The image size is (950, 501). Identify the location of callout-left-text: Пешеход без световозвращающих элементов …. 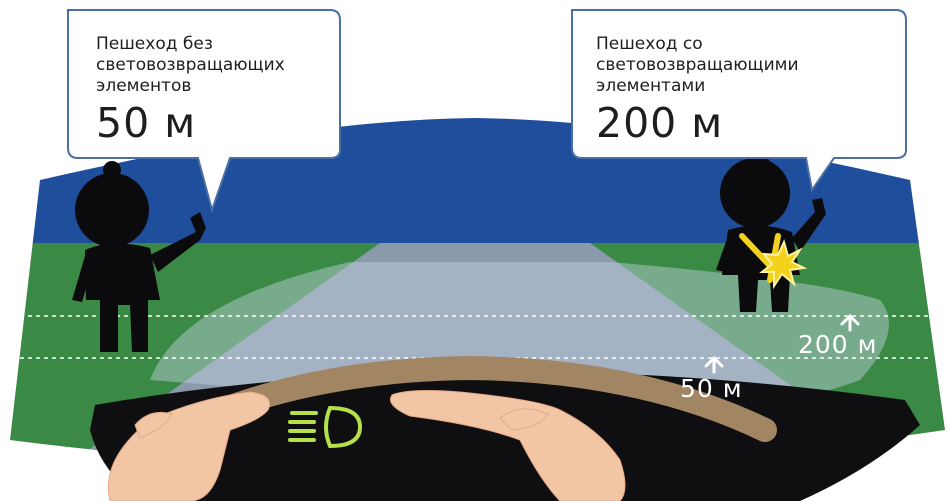
(190, 90).